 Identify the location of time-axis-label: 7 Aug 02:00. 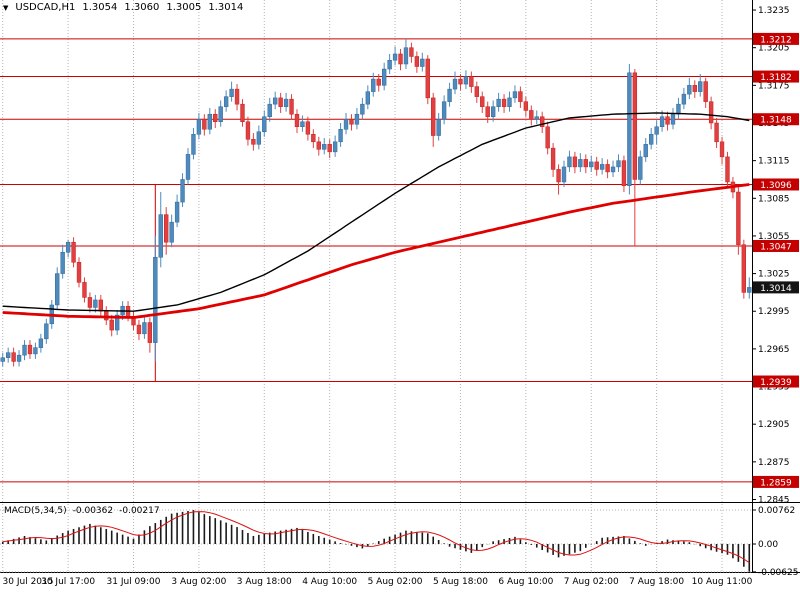
(591, 582).